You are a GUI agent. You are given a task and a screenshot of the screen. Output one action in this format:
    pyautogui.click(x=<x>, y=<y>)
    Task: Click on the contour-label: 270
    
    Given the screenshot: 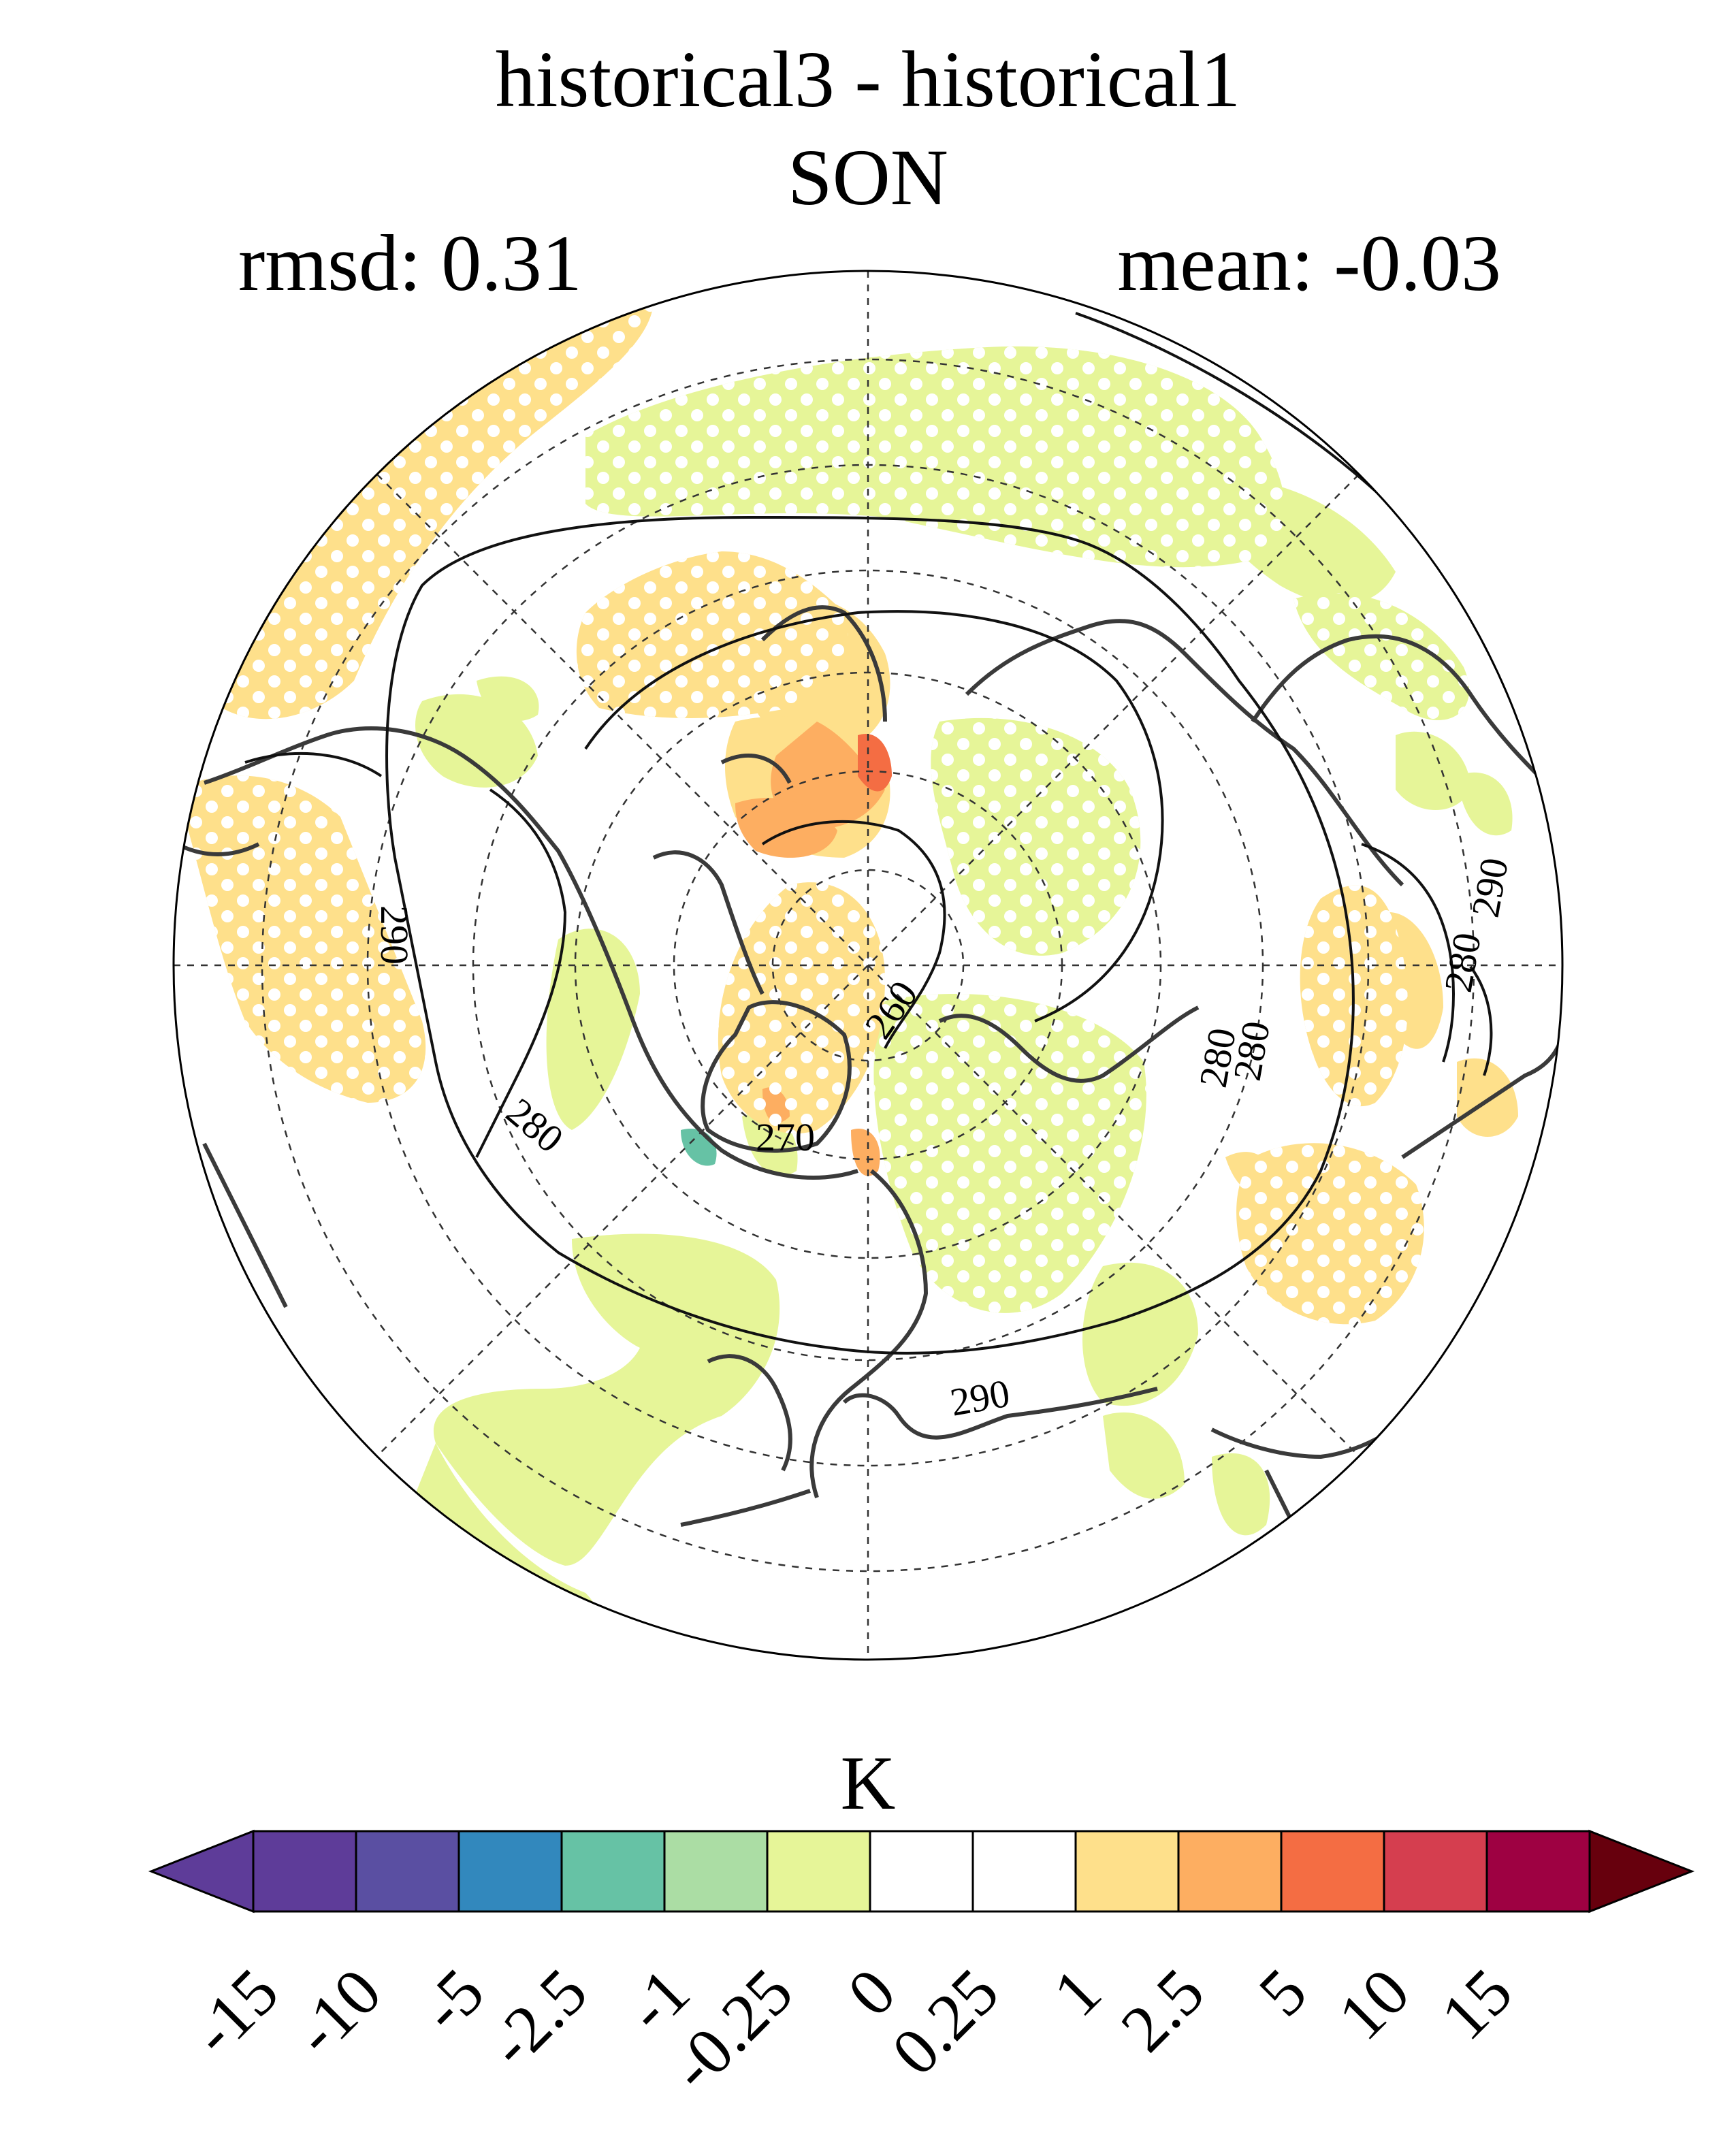 What is the action you would take?
    pyautogui.click(x=785, y=1137)
    